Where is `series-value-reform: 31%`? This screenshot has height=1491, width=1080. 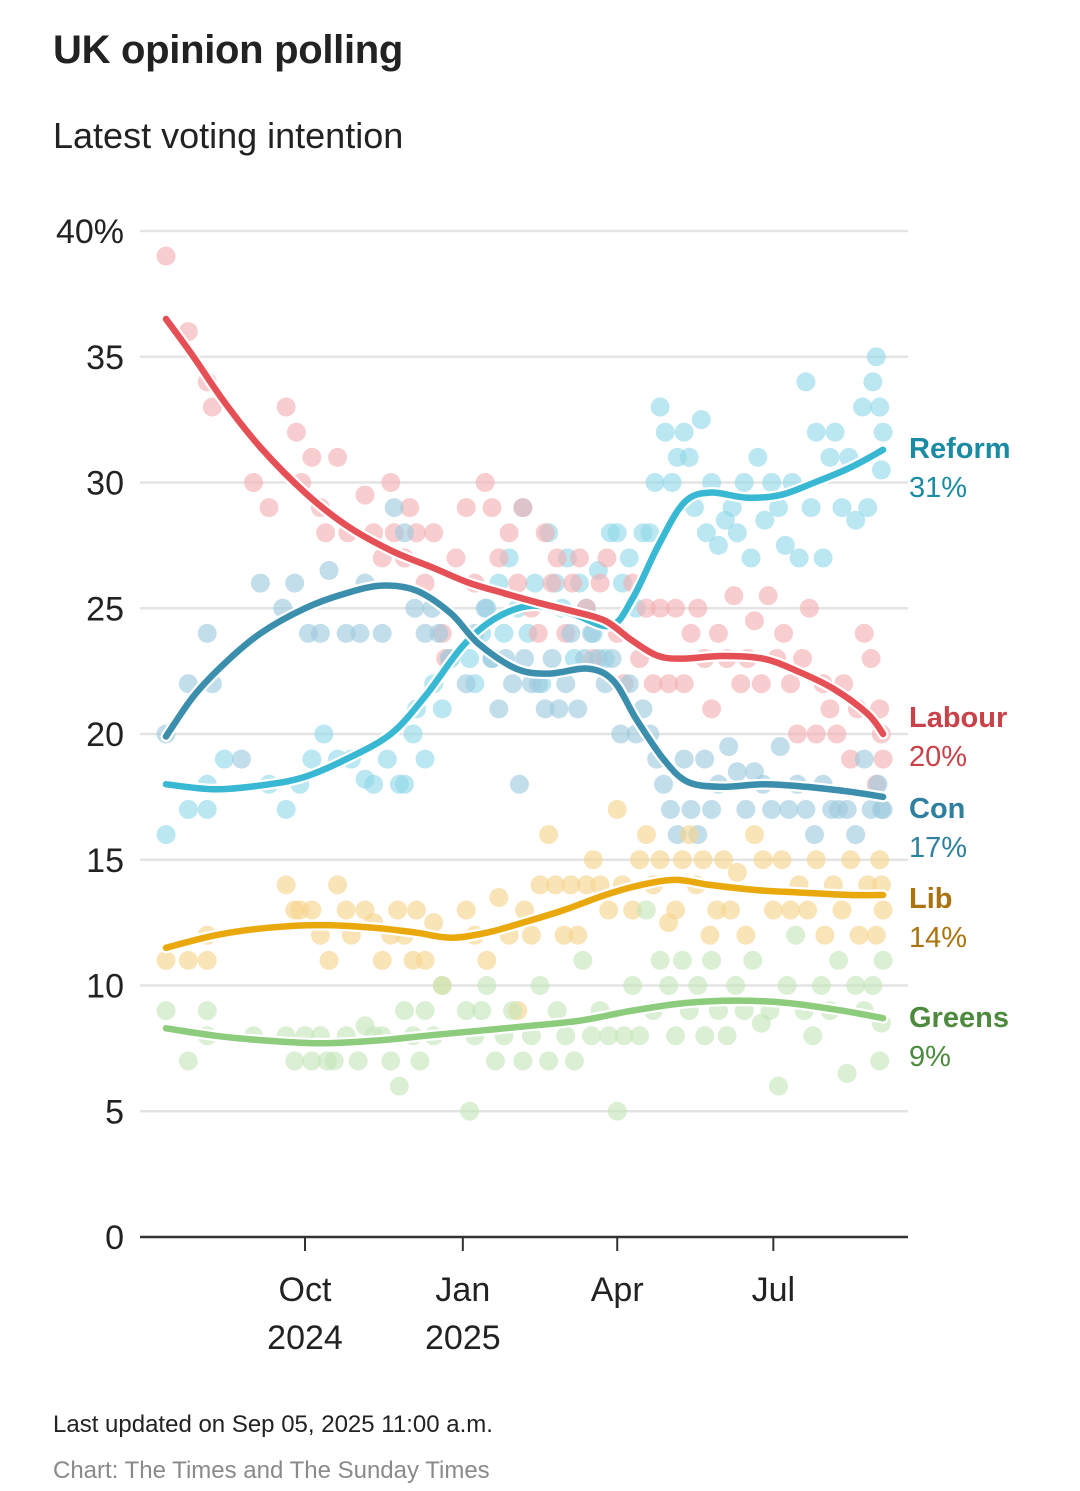
series-value-reform: 31% is located at coordinates (938, 488).